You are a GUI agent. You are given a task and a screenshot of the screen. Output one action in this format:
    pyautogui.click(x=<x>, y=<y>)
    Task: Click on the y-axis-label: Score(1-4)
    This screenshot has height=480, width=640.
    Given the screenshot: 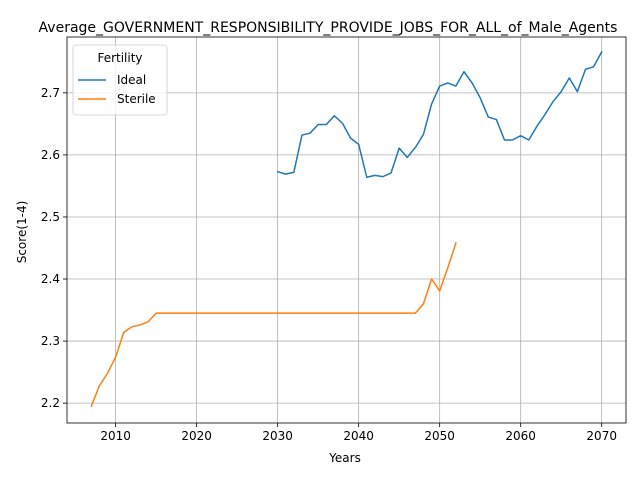 What is the action you would take?
    pyautogui.click(x=22, y=232)
    